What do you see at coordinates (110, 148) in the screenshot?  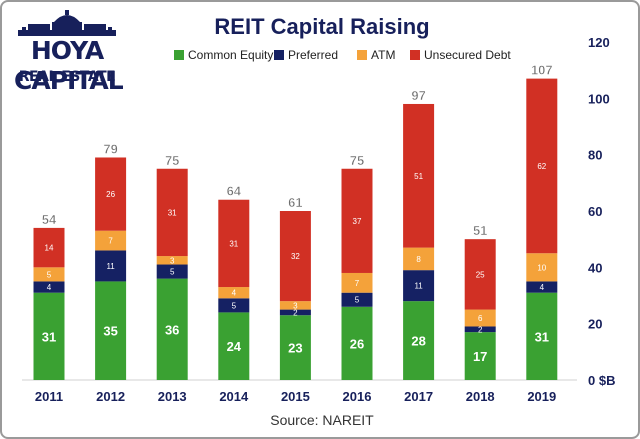 I see `total-label: 79` at bounding box center [110, 148].